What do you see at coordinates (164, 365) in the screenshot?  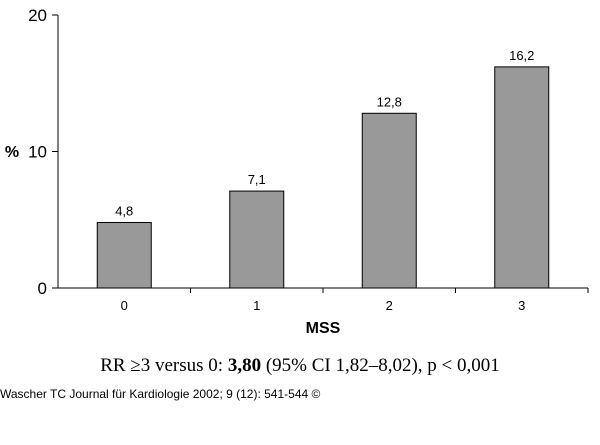 I see `stat-prefix: RR ≥3 versus 0:` at bounding box center [164, 365].